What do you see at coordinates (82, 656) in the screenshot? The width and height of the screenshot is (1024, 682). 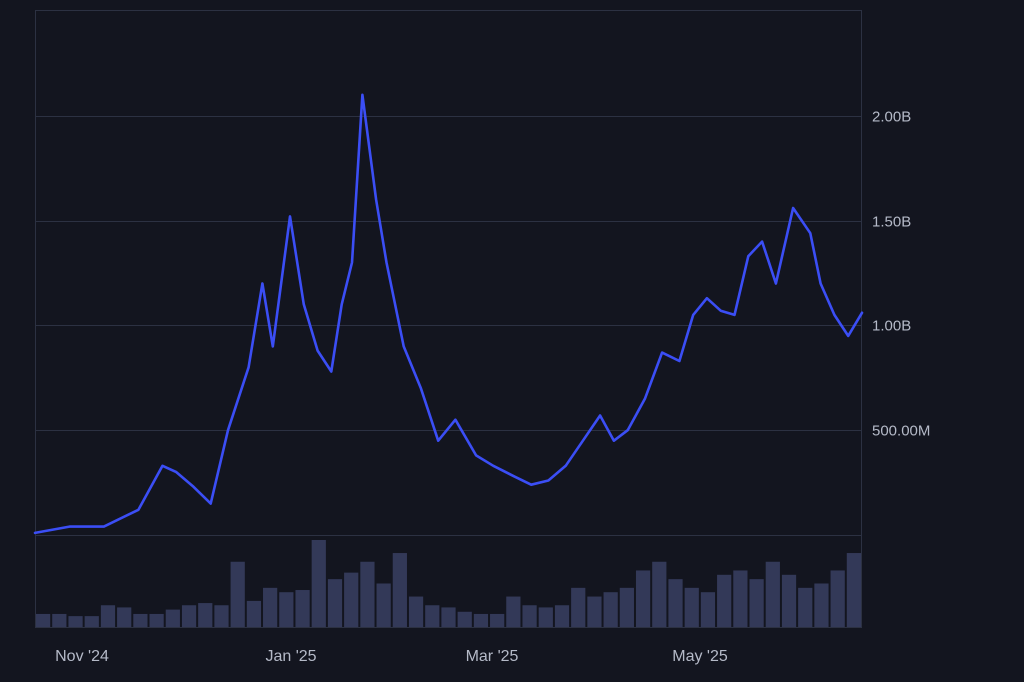 I see `x-tick-label: Nov '24` at bounding box center [82, 656].